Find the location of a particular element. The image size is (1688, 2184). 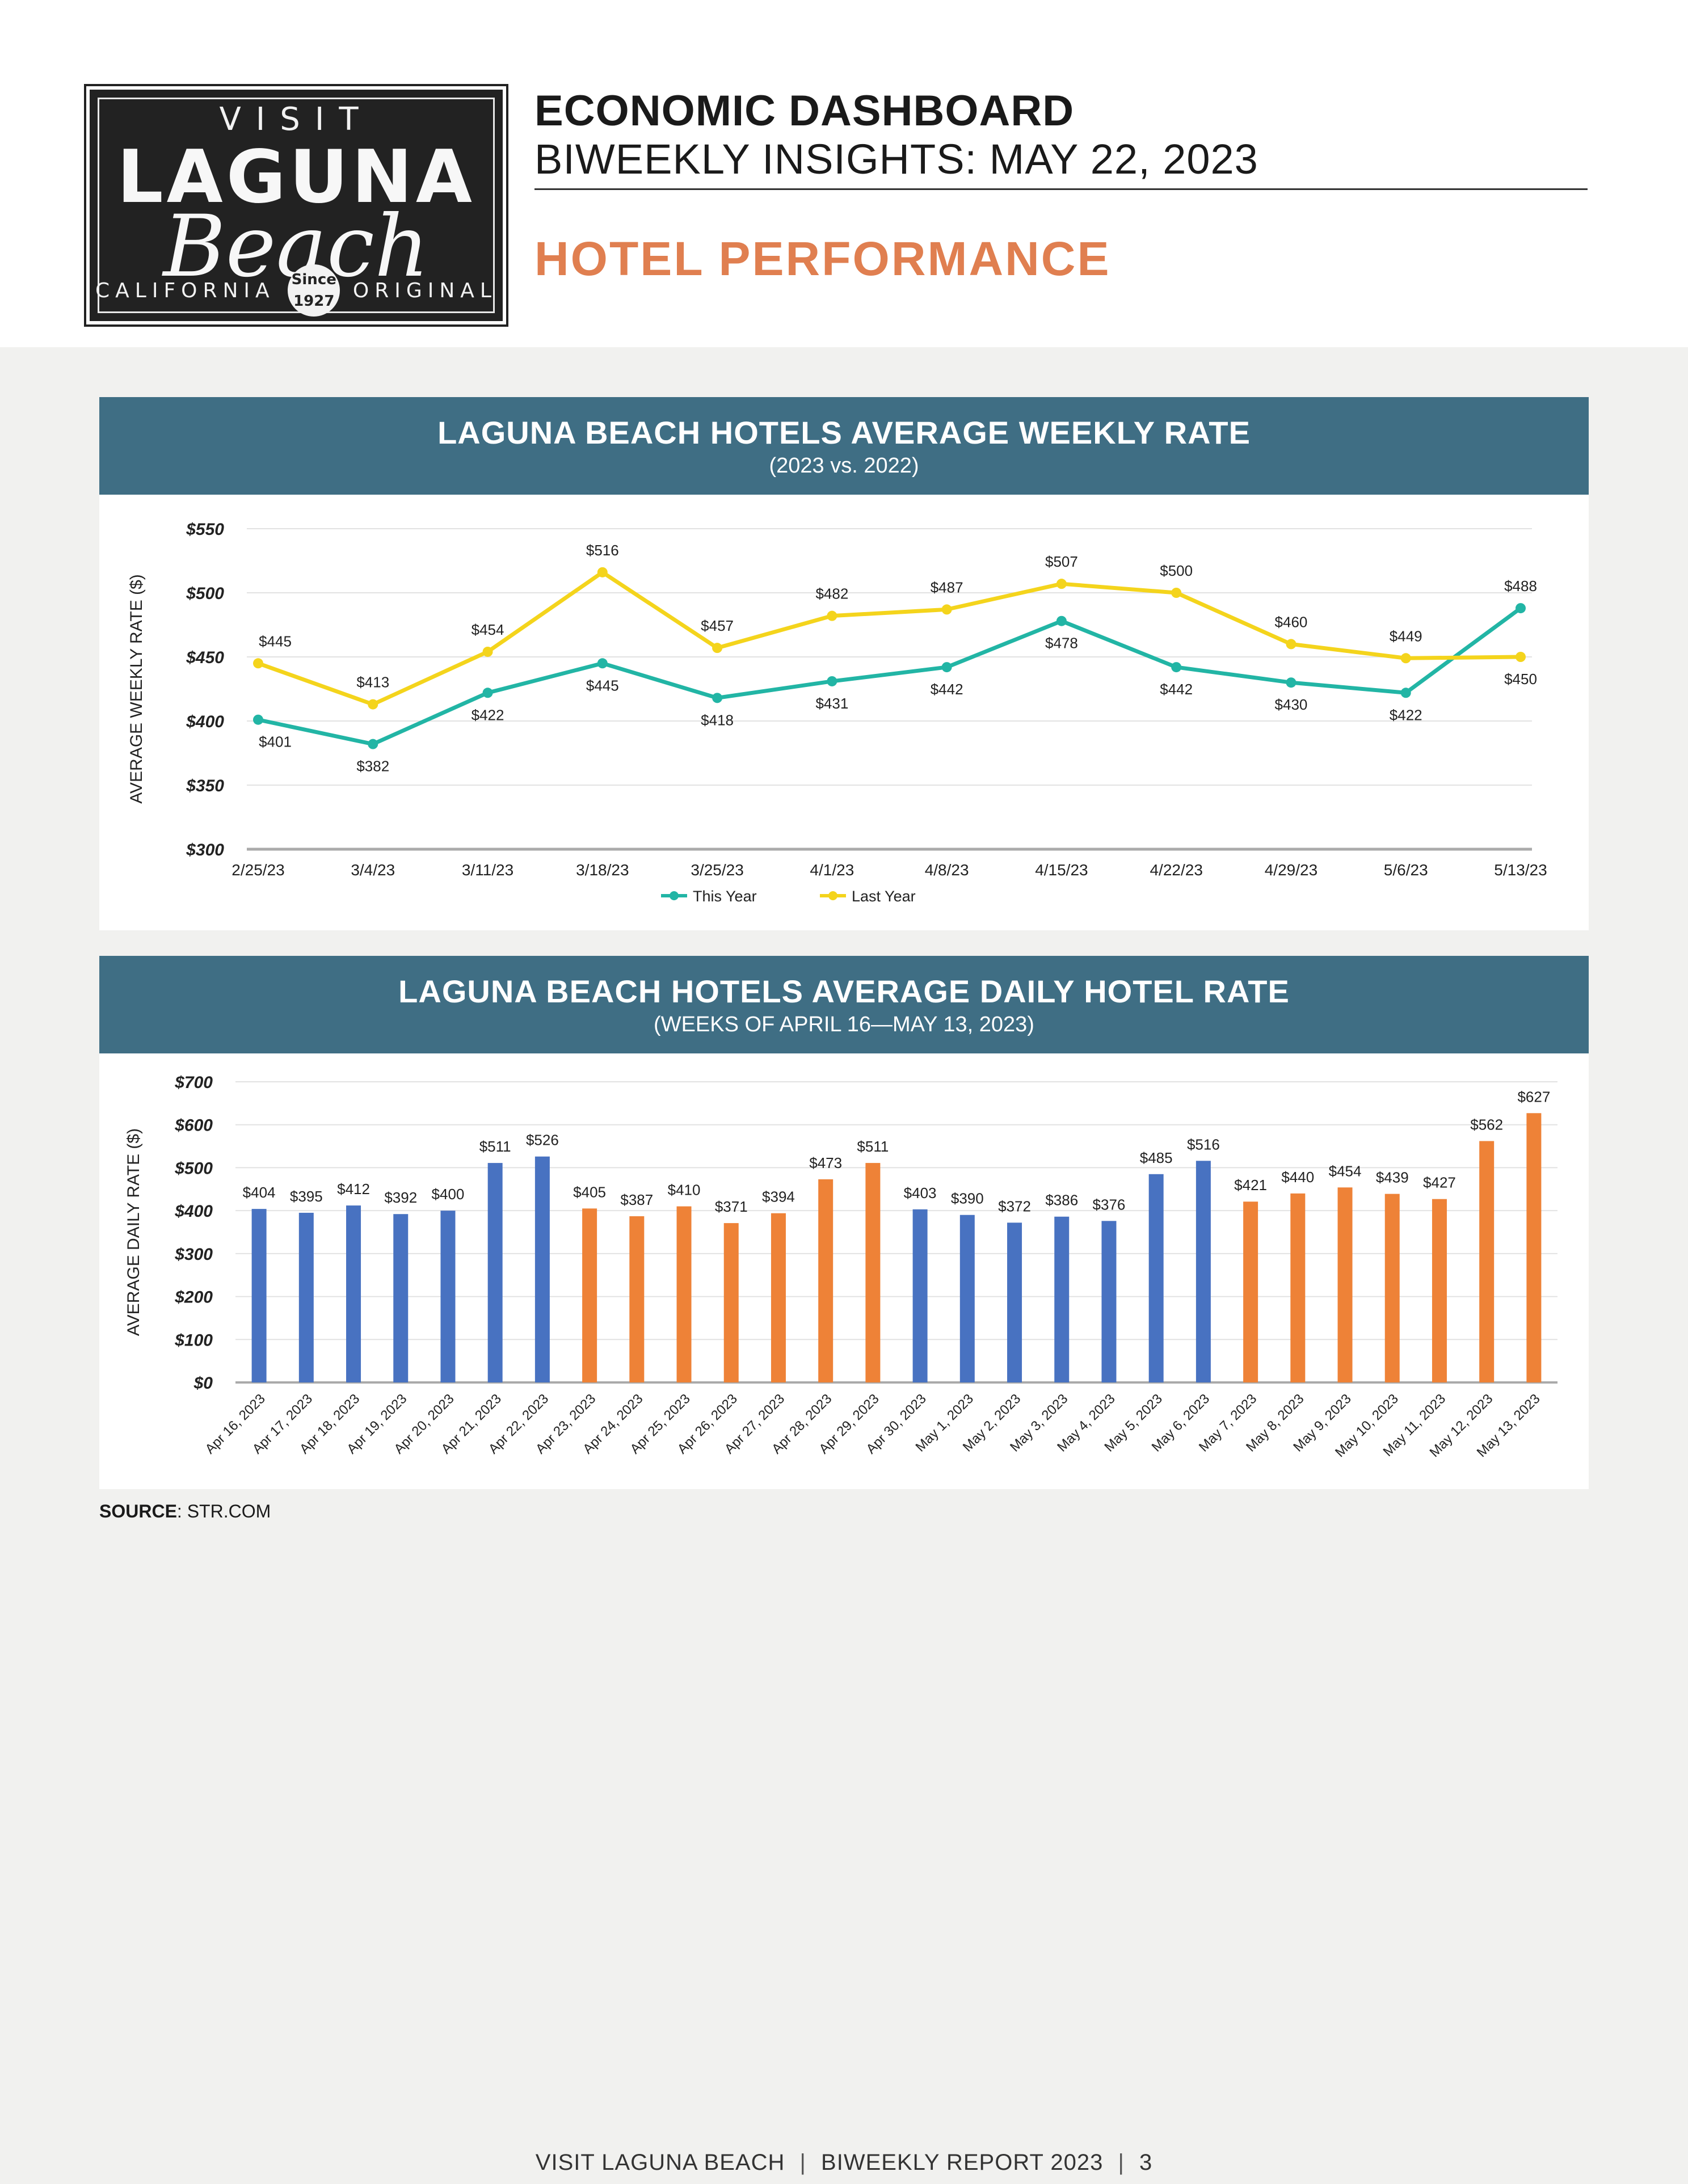

x-tick-label: 3/4/23 is located at coordinates (373, 870).